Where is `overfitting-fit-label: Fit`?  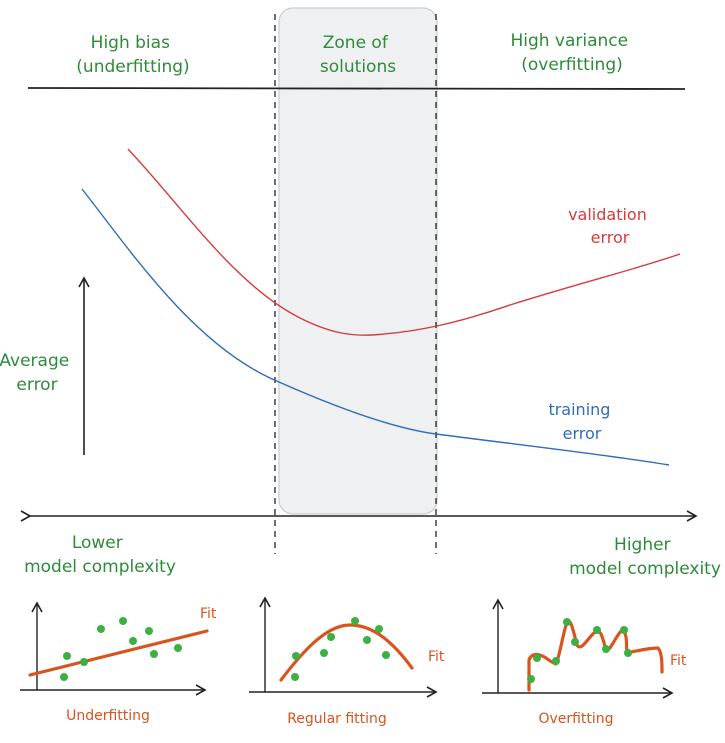
overfitting-fit-label: Fit is located at coordinates (678, 661).